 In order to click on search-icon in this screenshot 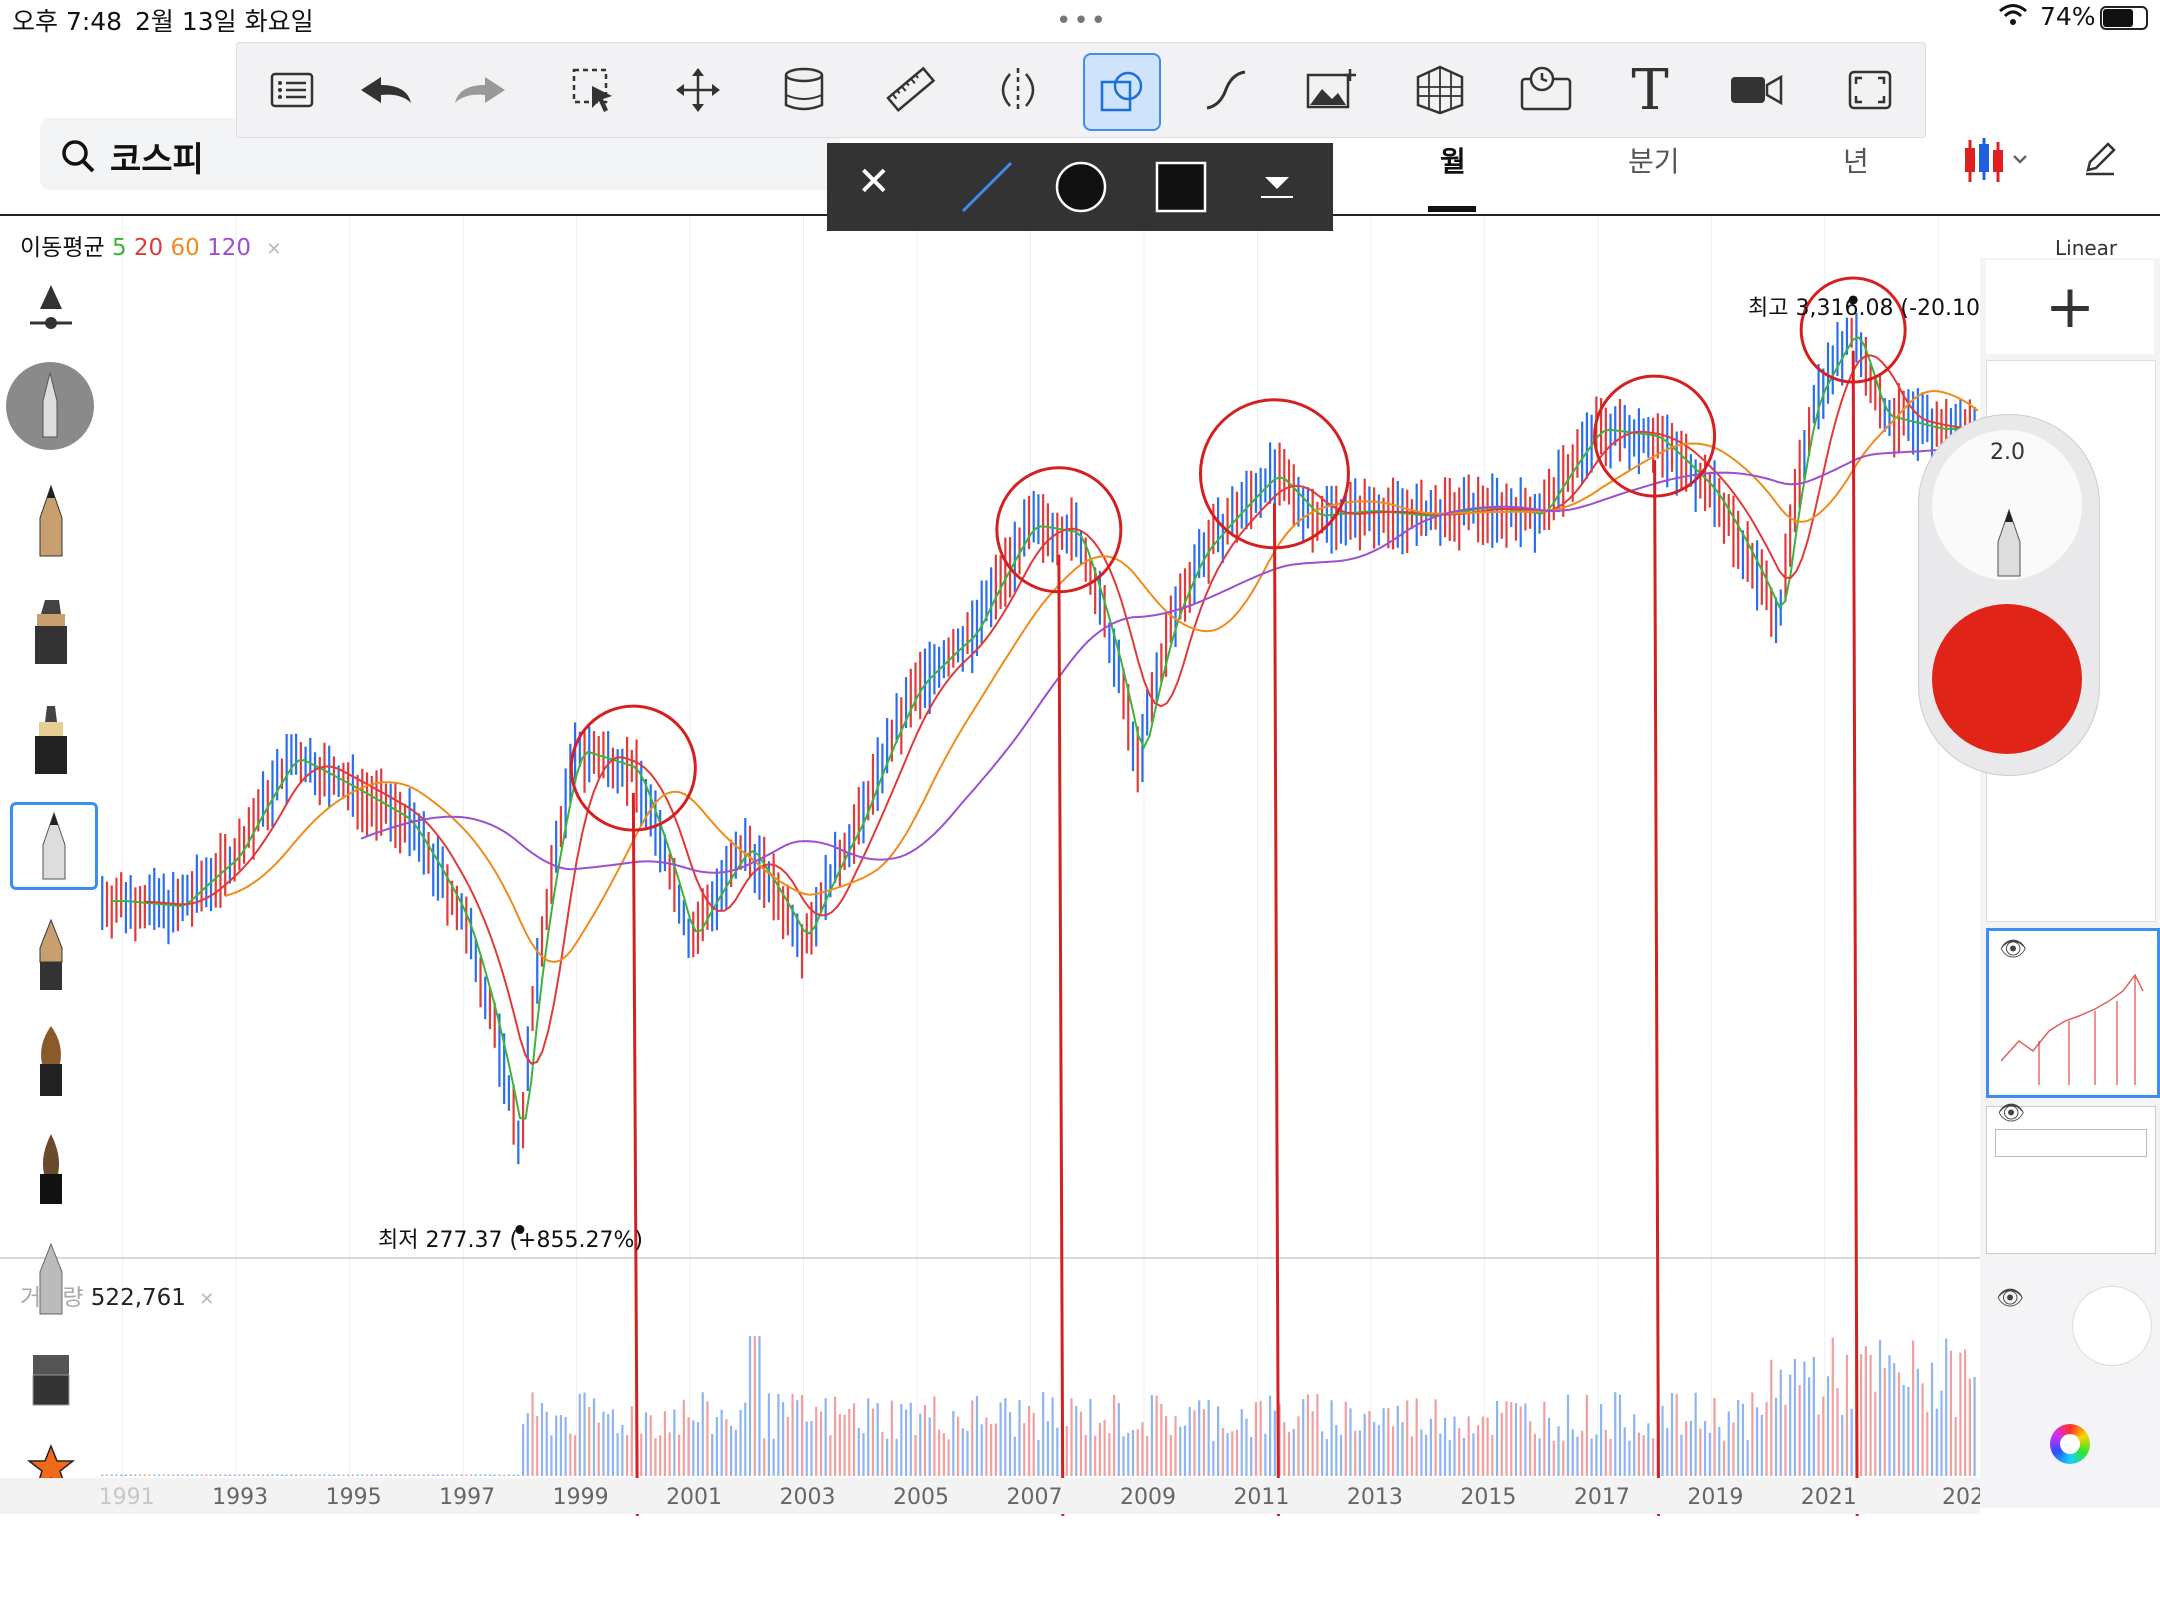, I will do `click(78, 158)`.